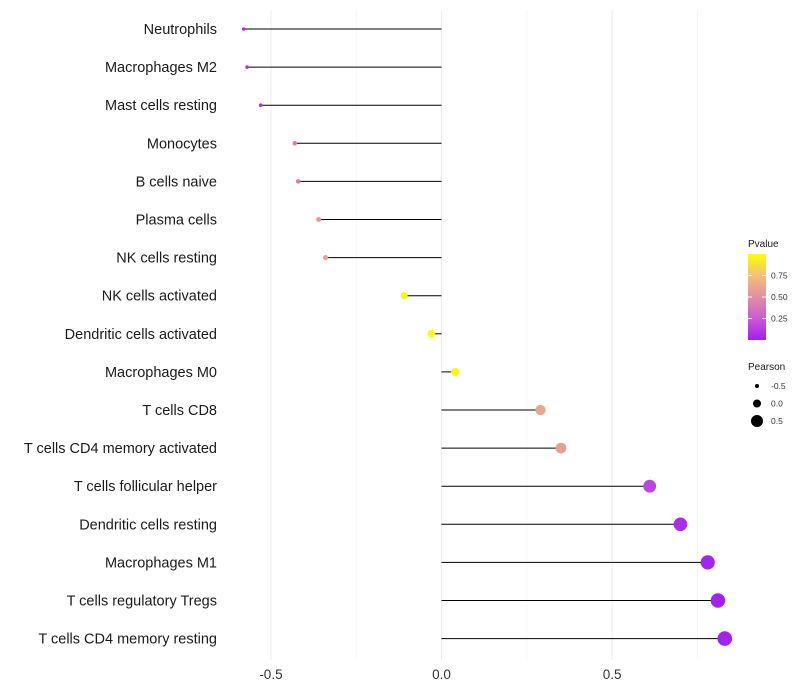  I want to click on colorbar-tick-label: 0.50, so click(779, 297).